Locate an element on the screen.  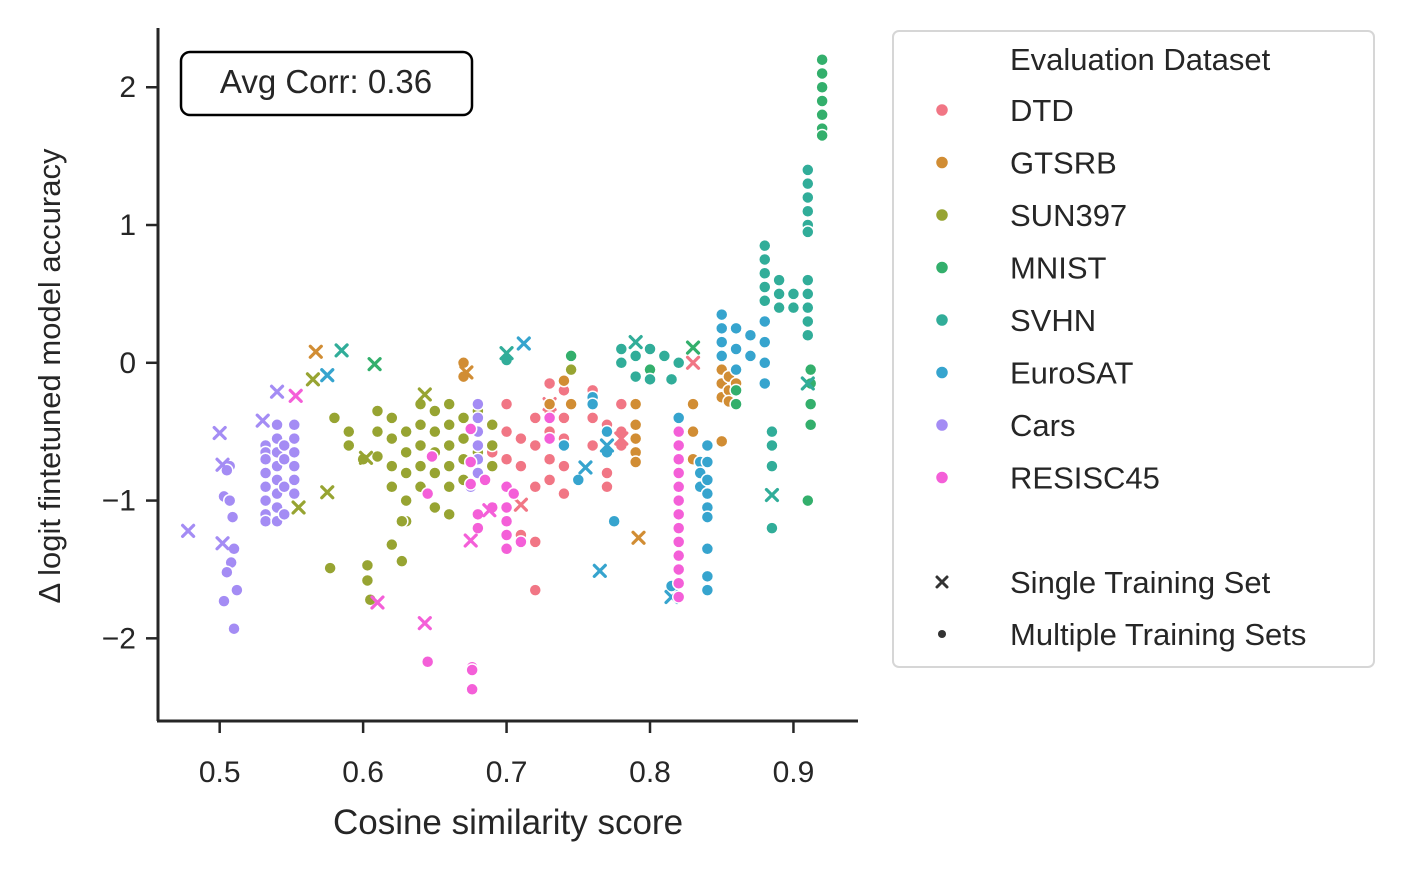
legend-marker-dtd is located at coordinates (942, 110).